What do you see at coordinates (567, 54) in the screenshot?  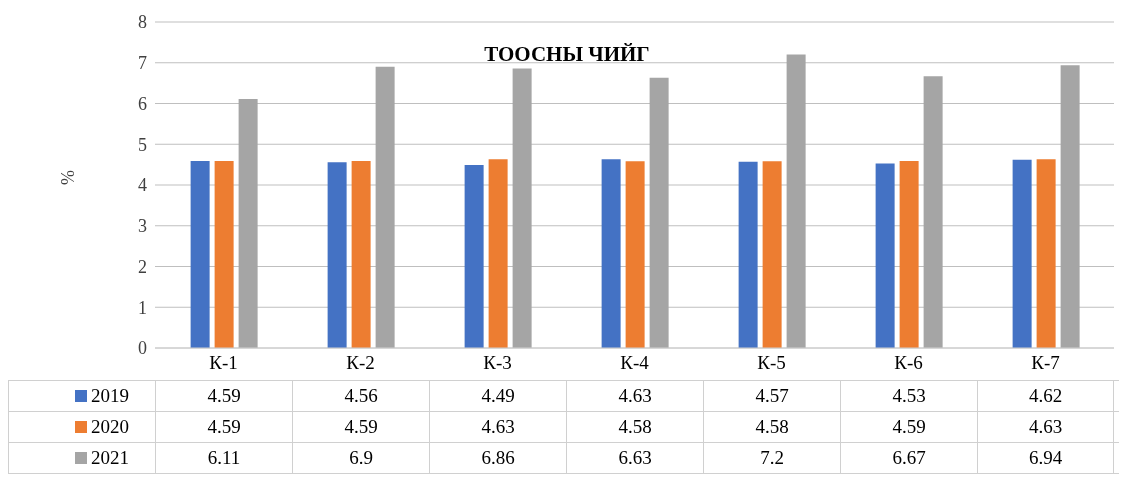 I see `text: ТООСНЫ ЧИЙГ` at bounding box center [567, 54].